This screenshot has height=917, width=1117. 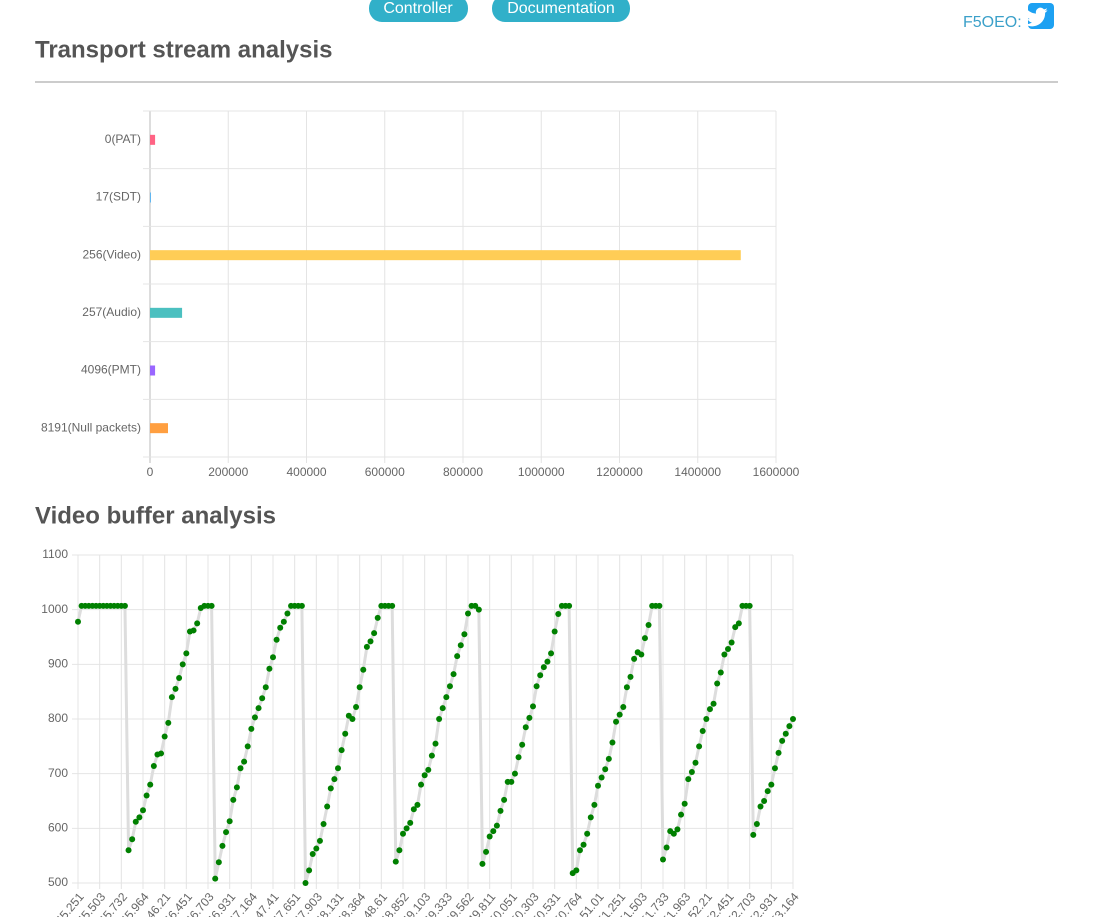 I want to click on x-tick-label: 600000, so click(x=385, y=472).